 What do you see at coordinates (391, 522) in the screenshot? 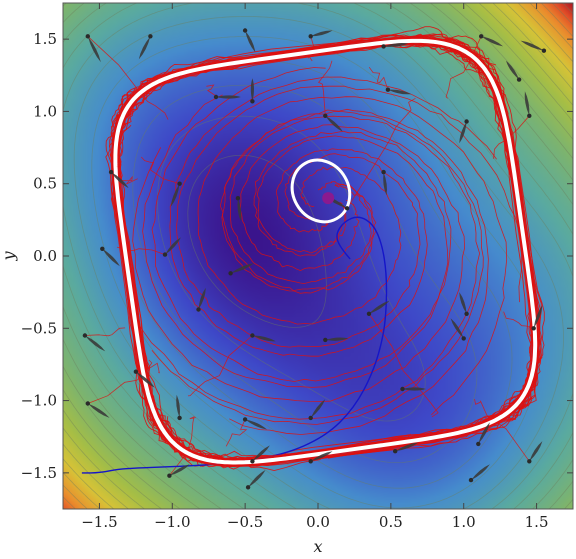
I see `x-tick-label: 0.5` at bounding box center [391, 522].